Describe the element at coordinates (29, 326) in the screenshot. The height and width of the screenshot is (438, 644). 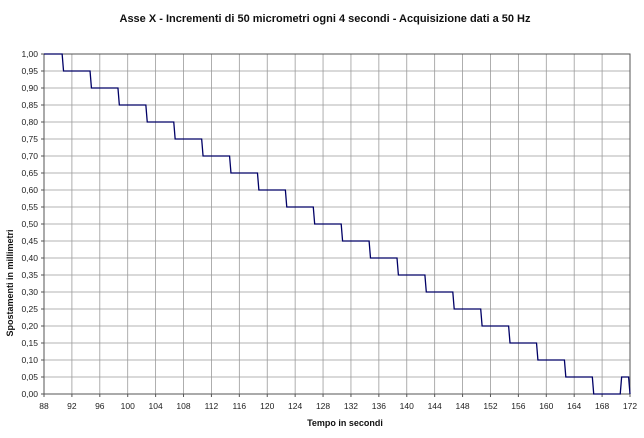
I see `y-tick-label: 0,20` at that location.